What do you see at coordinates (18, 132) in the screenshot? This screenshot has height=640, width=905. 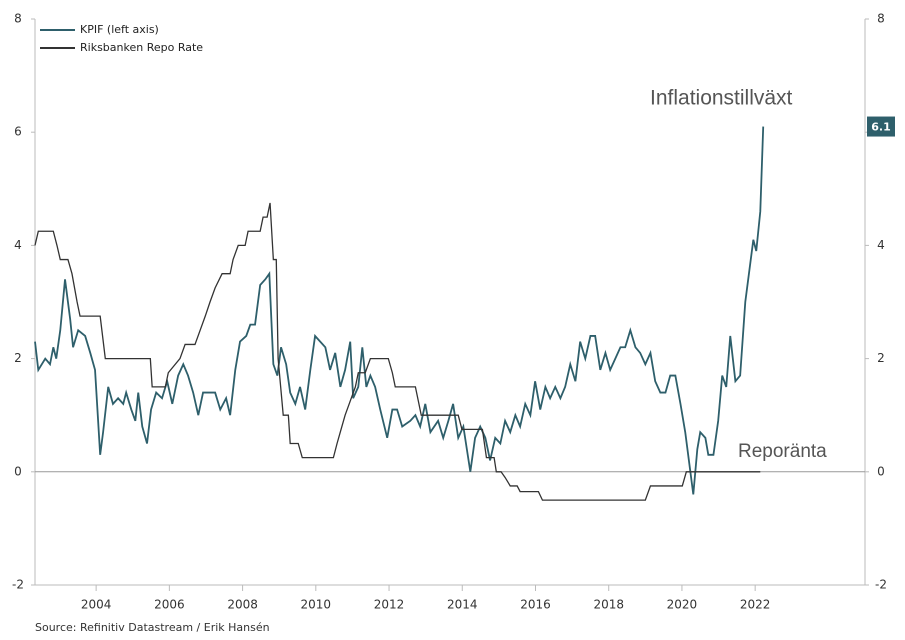 I see `y-tick-label: 6` at bounding box center [18, 132].